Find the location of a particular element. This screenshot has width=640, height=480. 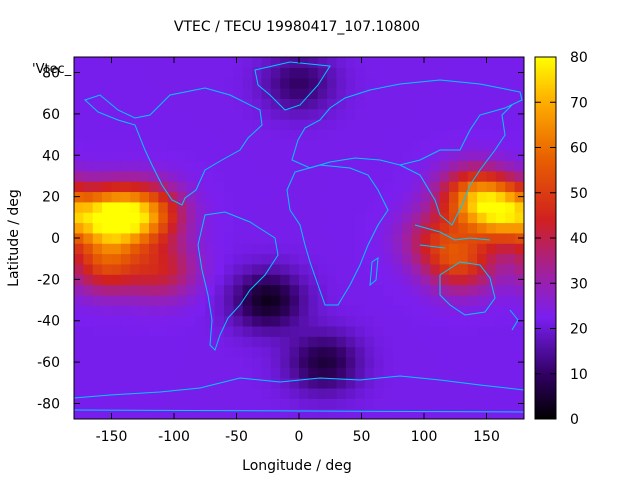

x-tick-label: 0 is located at coordinates (299, 437).